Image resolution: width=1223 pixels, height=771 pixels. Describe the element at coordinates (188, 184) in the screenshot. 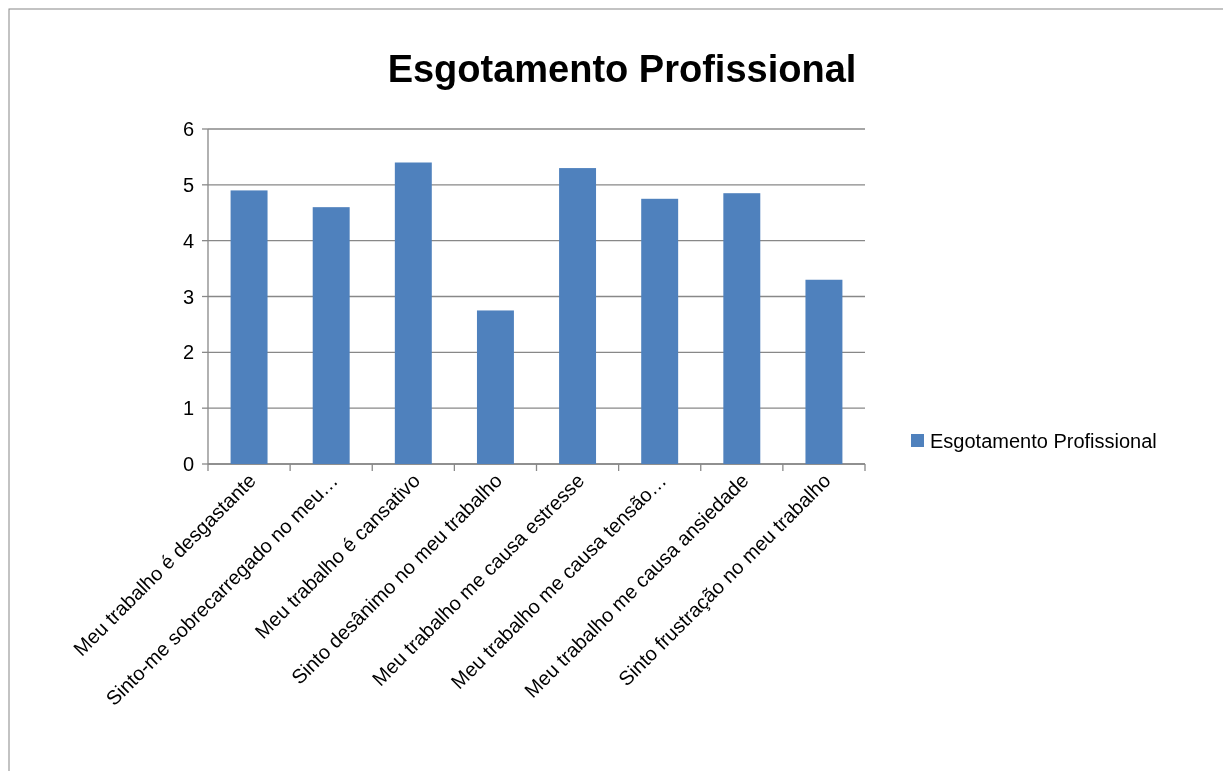

I see `y-tick-label: 5` at that location.